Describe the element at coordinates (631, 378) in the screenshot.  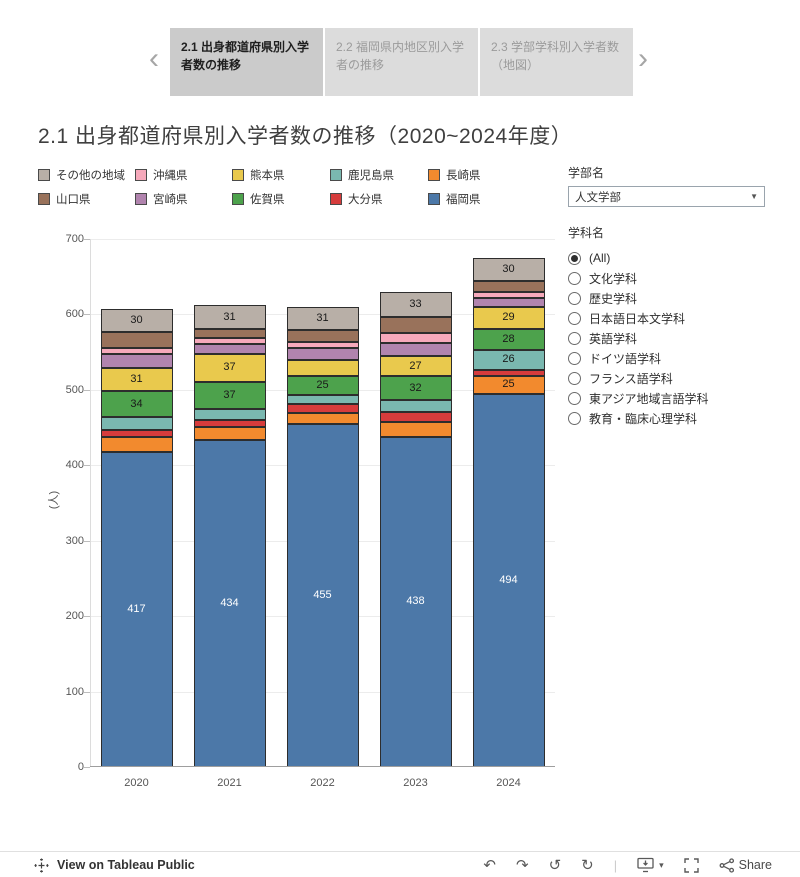
I see `radio-label: フランス語学科` at that location.